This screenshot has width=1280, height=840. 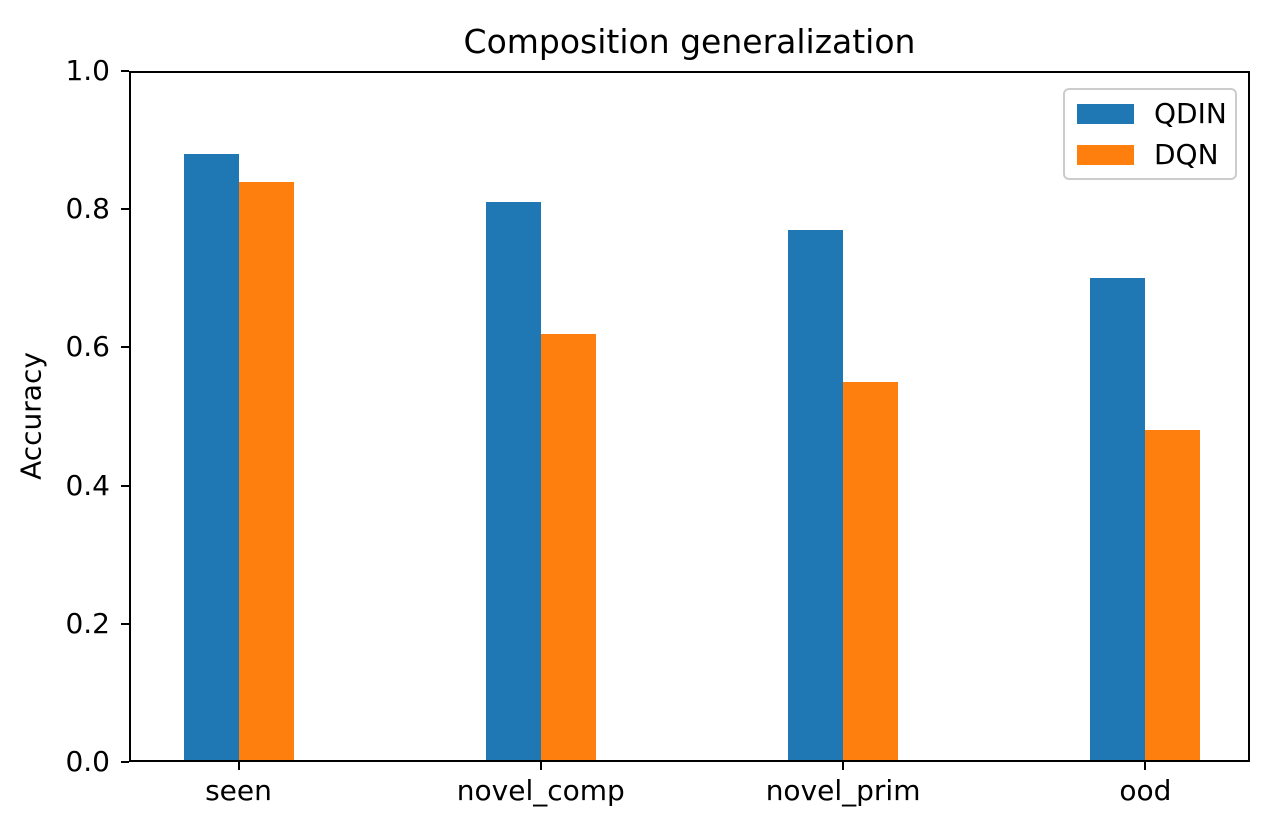 What do you see at coordinates (1173, 596) in the screenshot?
I see `bar-dqn-ood` at bounding box center [1173, 596].